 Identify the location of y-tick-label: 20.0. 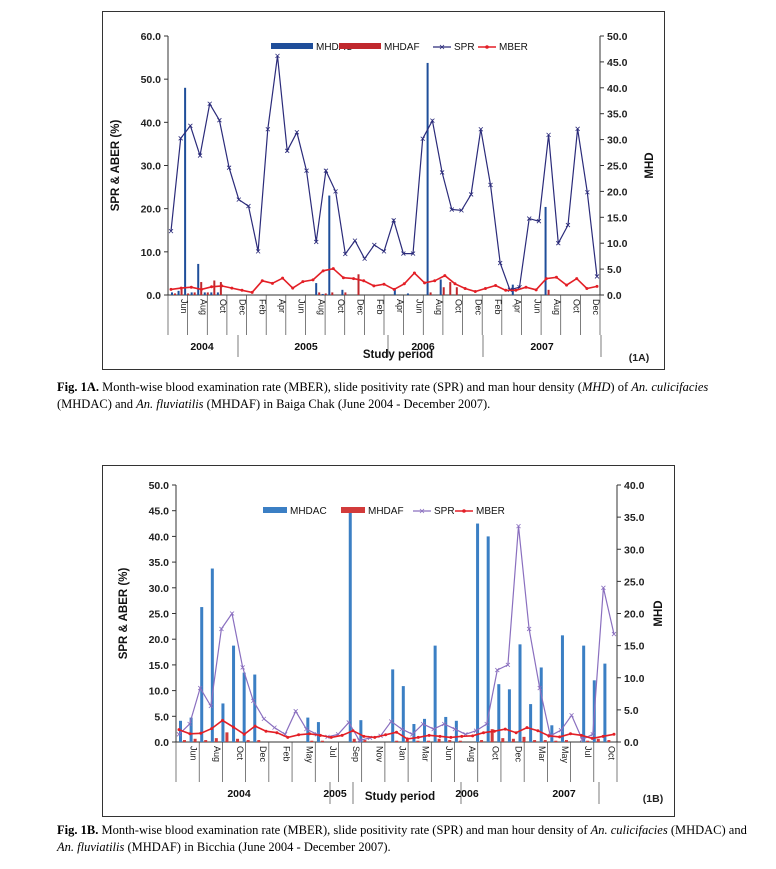
(159, 640).